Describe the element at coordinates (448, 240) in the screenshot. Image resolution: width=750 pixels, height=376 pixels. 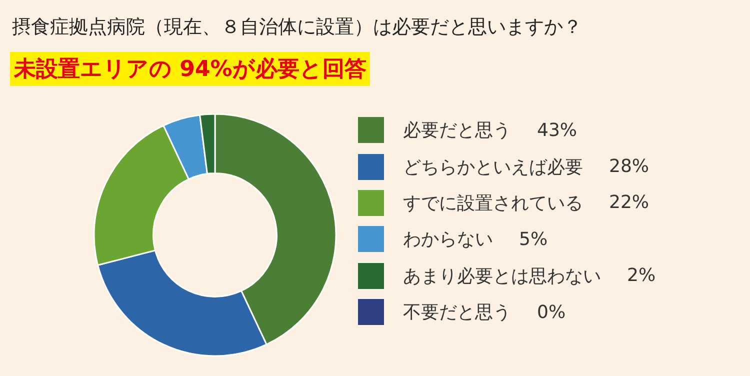
I see `legend-label: わからない` at that location.